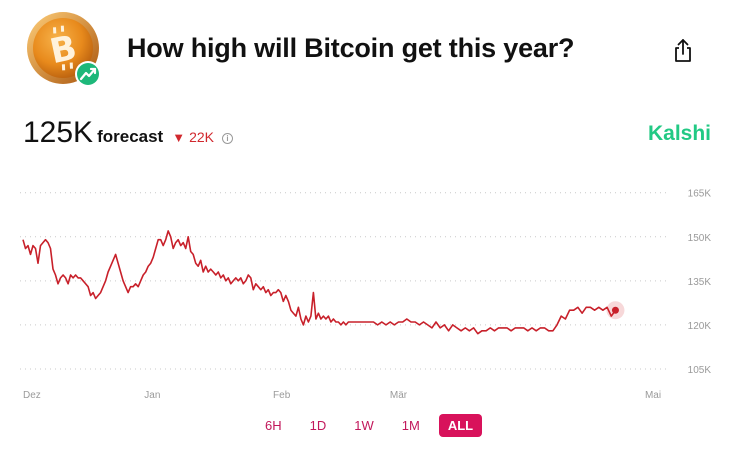 The image size is (733, 450). Describe the element at coordinates (282, 395) in the screenshot. I see `x-tick-label: Feb` at that location.